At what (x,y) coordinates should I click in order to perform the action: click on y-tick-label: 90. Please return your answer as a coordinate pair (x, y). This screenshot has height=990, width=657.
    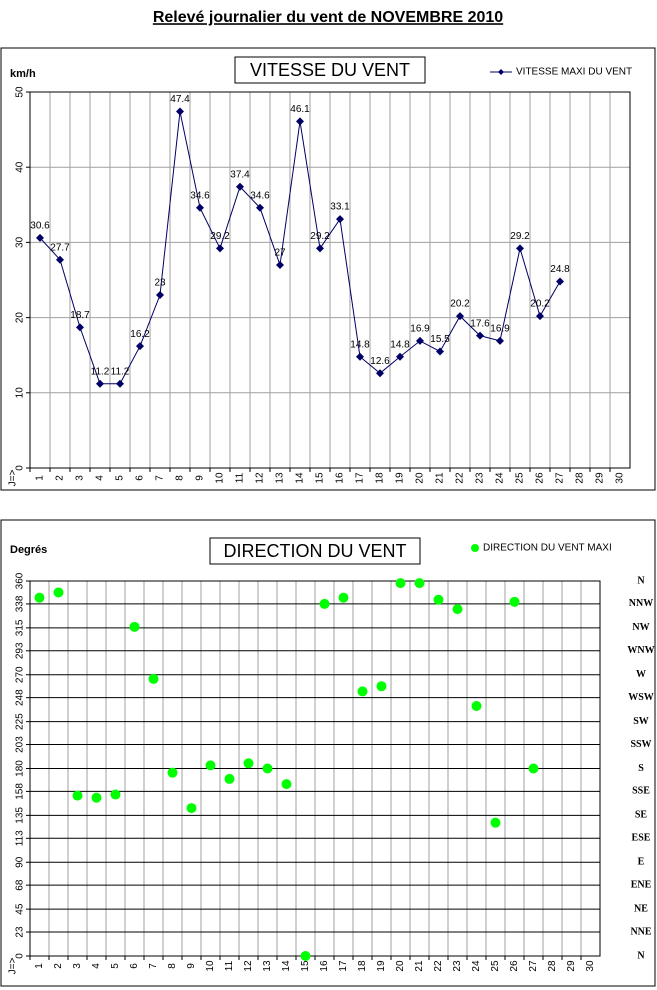
    Looking at the image, I should click on (20, 862).